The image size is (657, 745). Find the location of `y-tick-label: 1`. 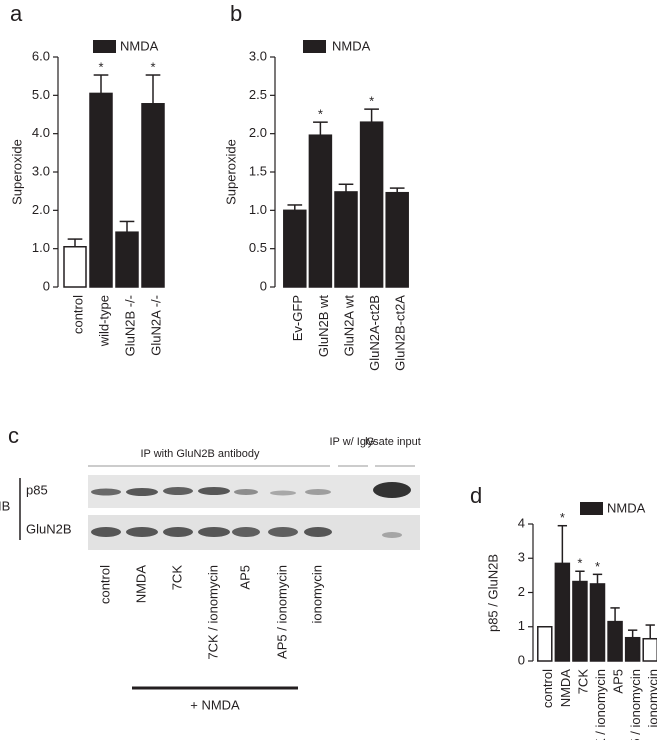

y-tick-label: 1 is located at coordinates (521, 625).